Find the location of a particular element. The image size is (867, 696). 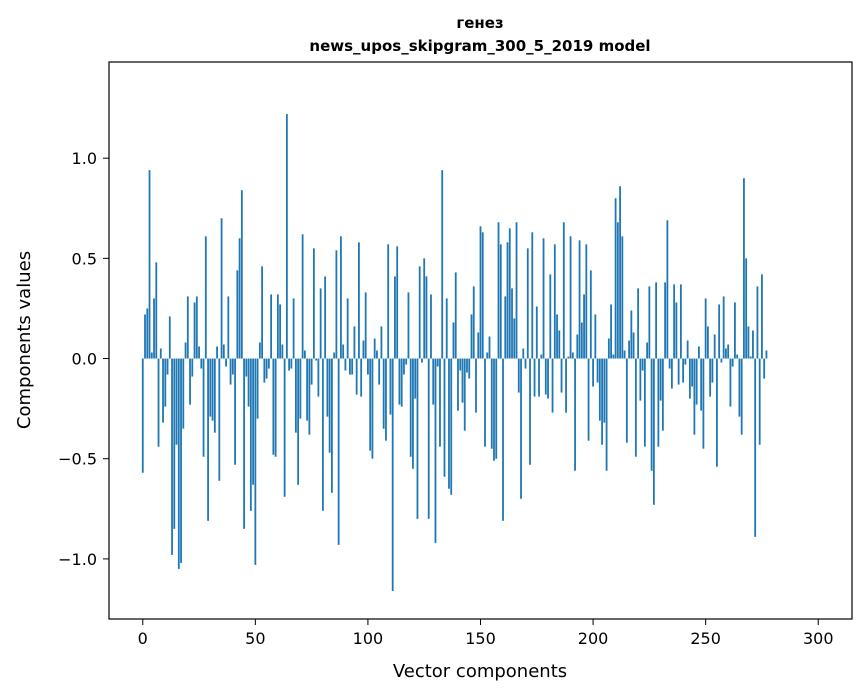

chart-subtitle: news_upos_skipgram_300_5_2019 model is located at coordinates (479, 46).